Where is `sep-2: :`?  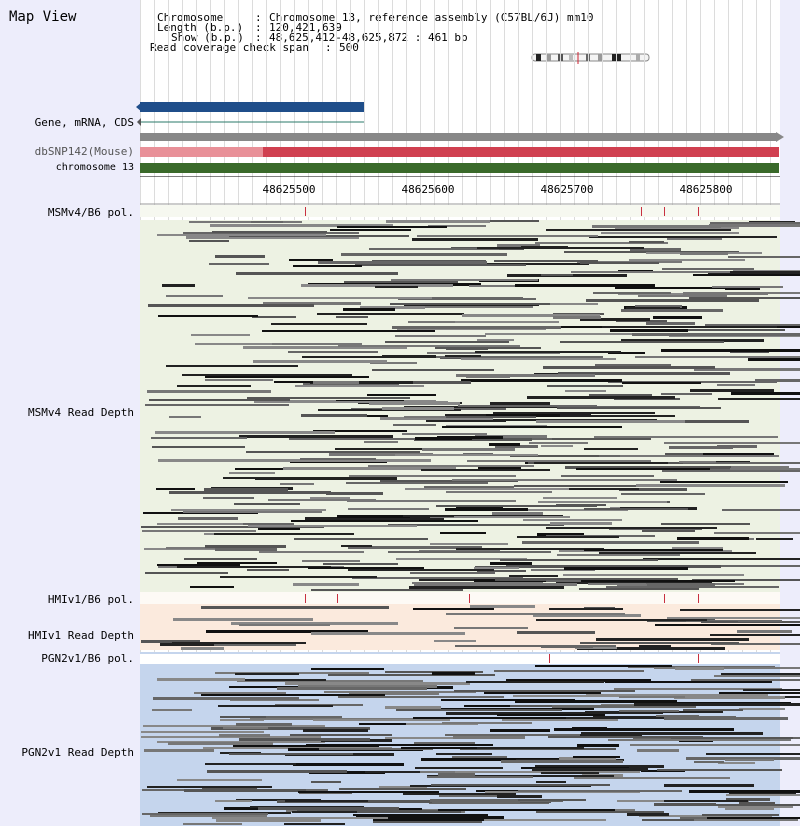
sep-2: : is located at coordinates (258, 27).